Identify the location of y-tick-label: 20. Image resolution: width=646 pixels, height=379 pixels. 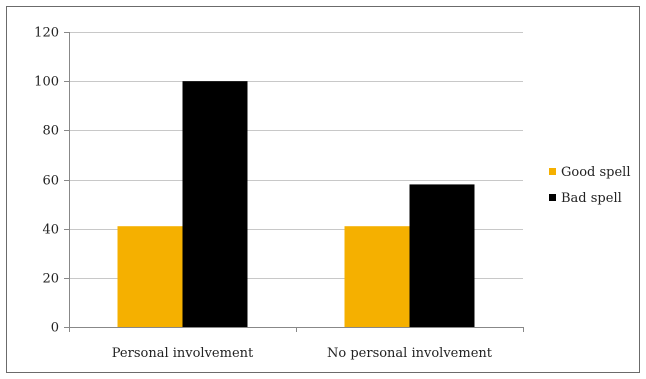
(50, 279).